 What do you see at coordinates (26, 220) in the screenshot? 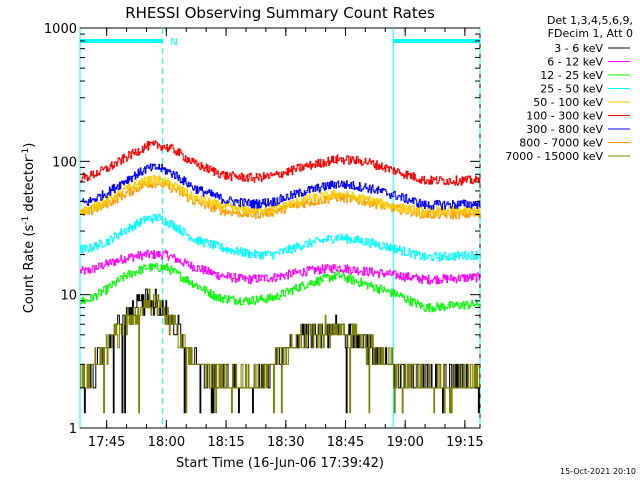
I see `y-axis-label-sup1: -1` at bounding box center [26, 220].